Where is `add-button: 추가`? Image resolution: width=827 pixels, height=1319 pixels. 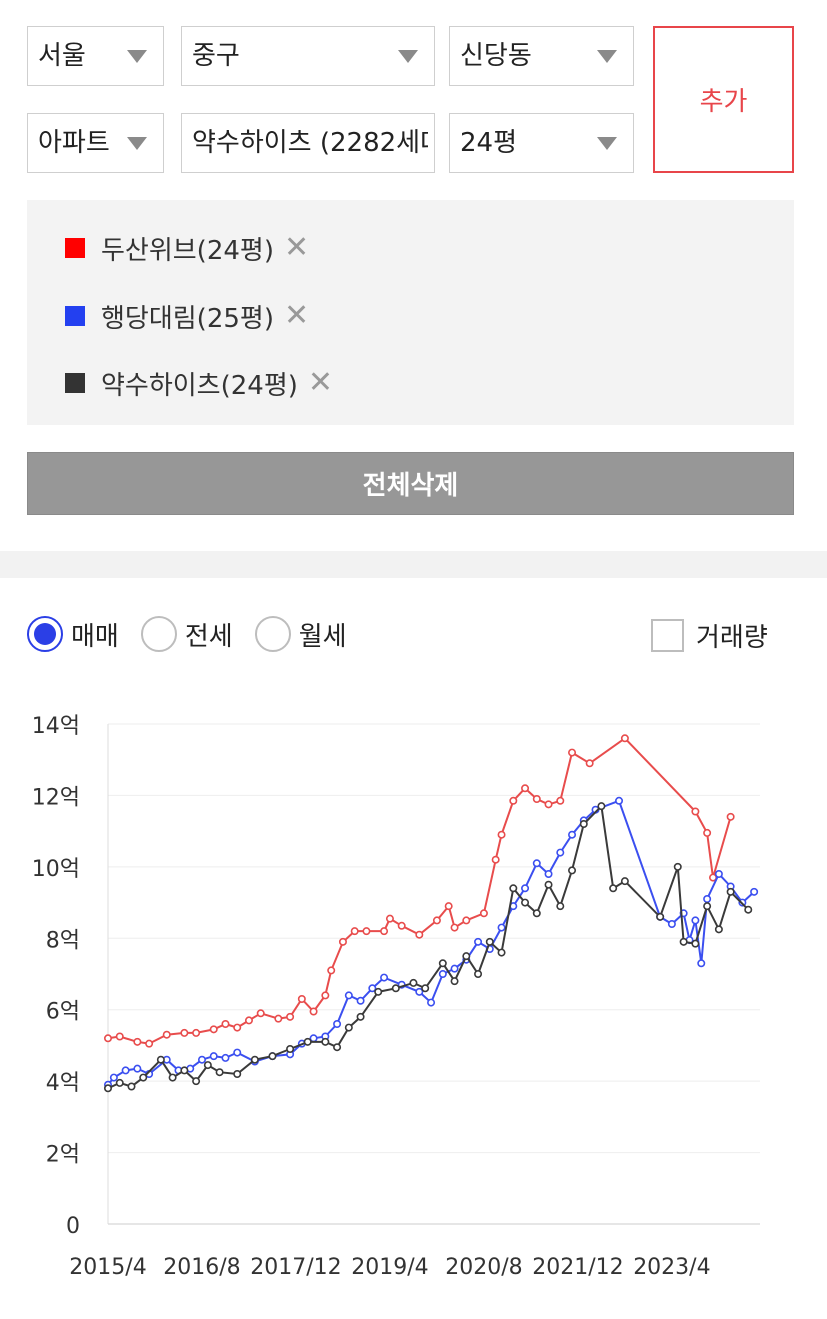
add-button: 추가 is located at coordinates (723, 99).